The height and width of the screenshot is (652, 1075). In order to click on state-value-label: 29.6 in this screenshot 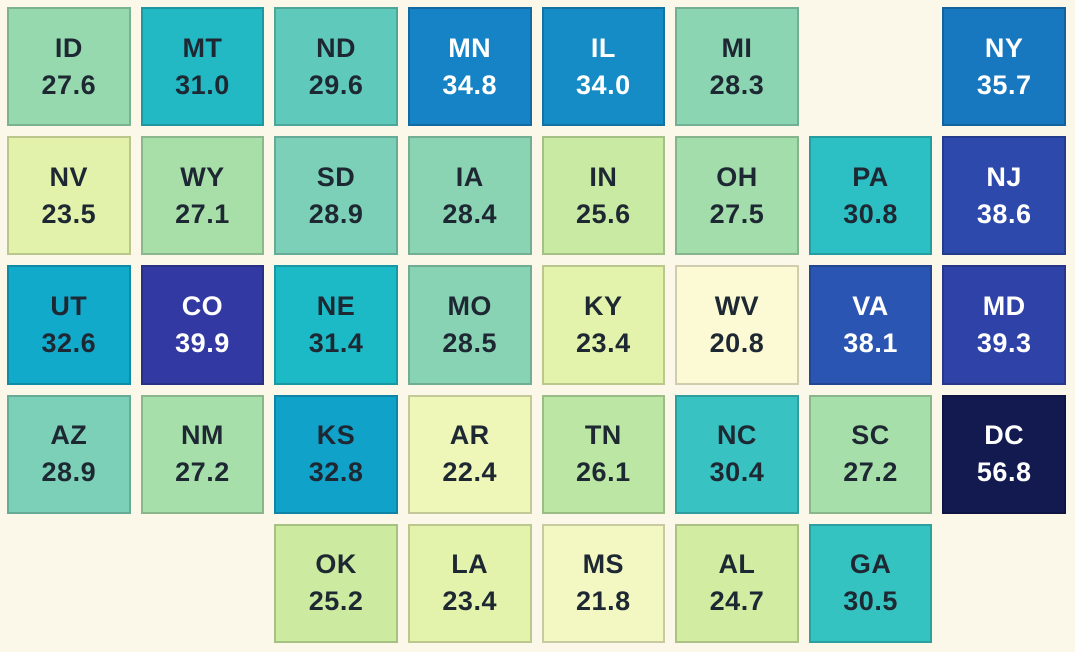, I will do `click(336, 84)`.